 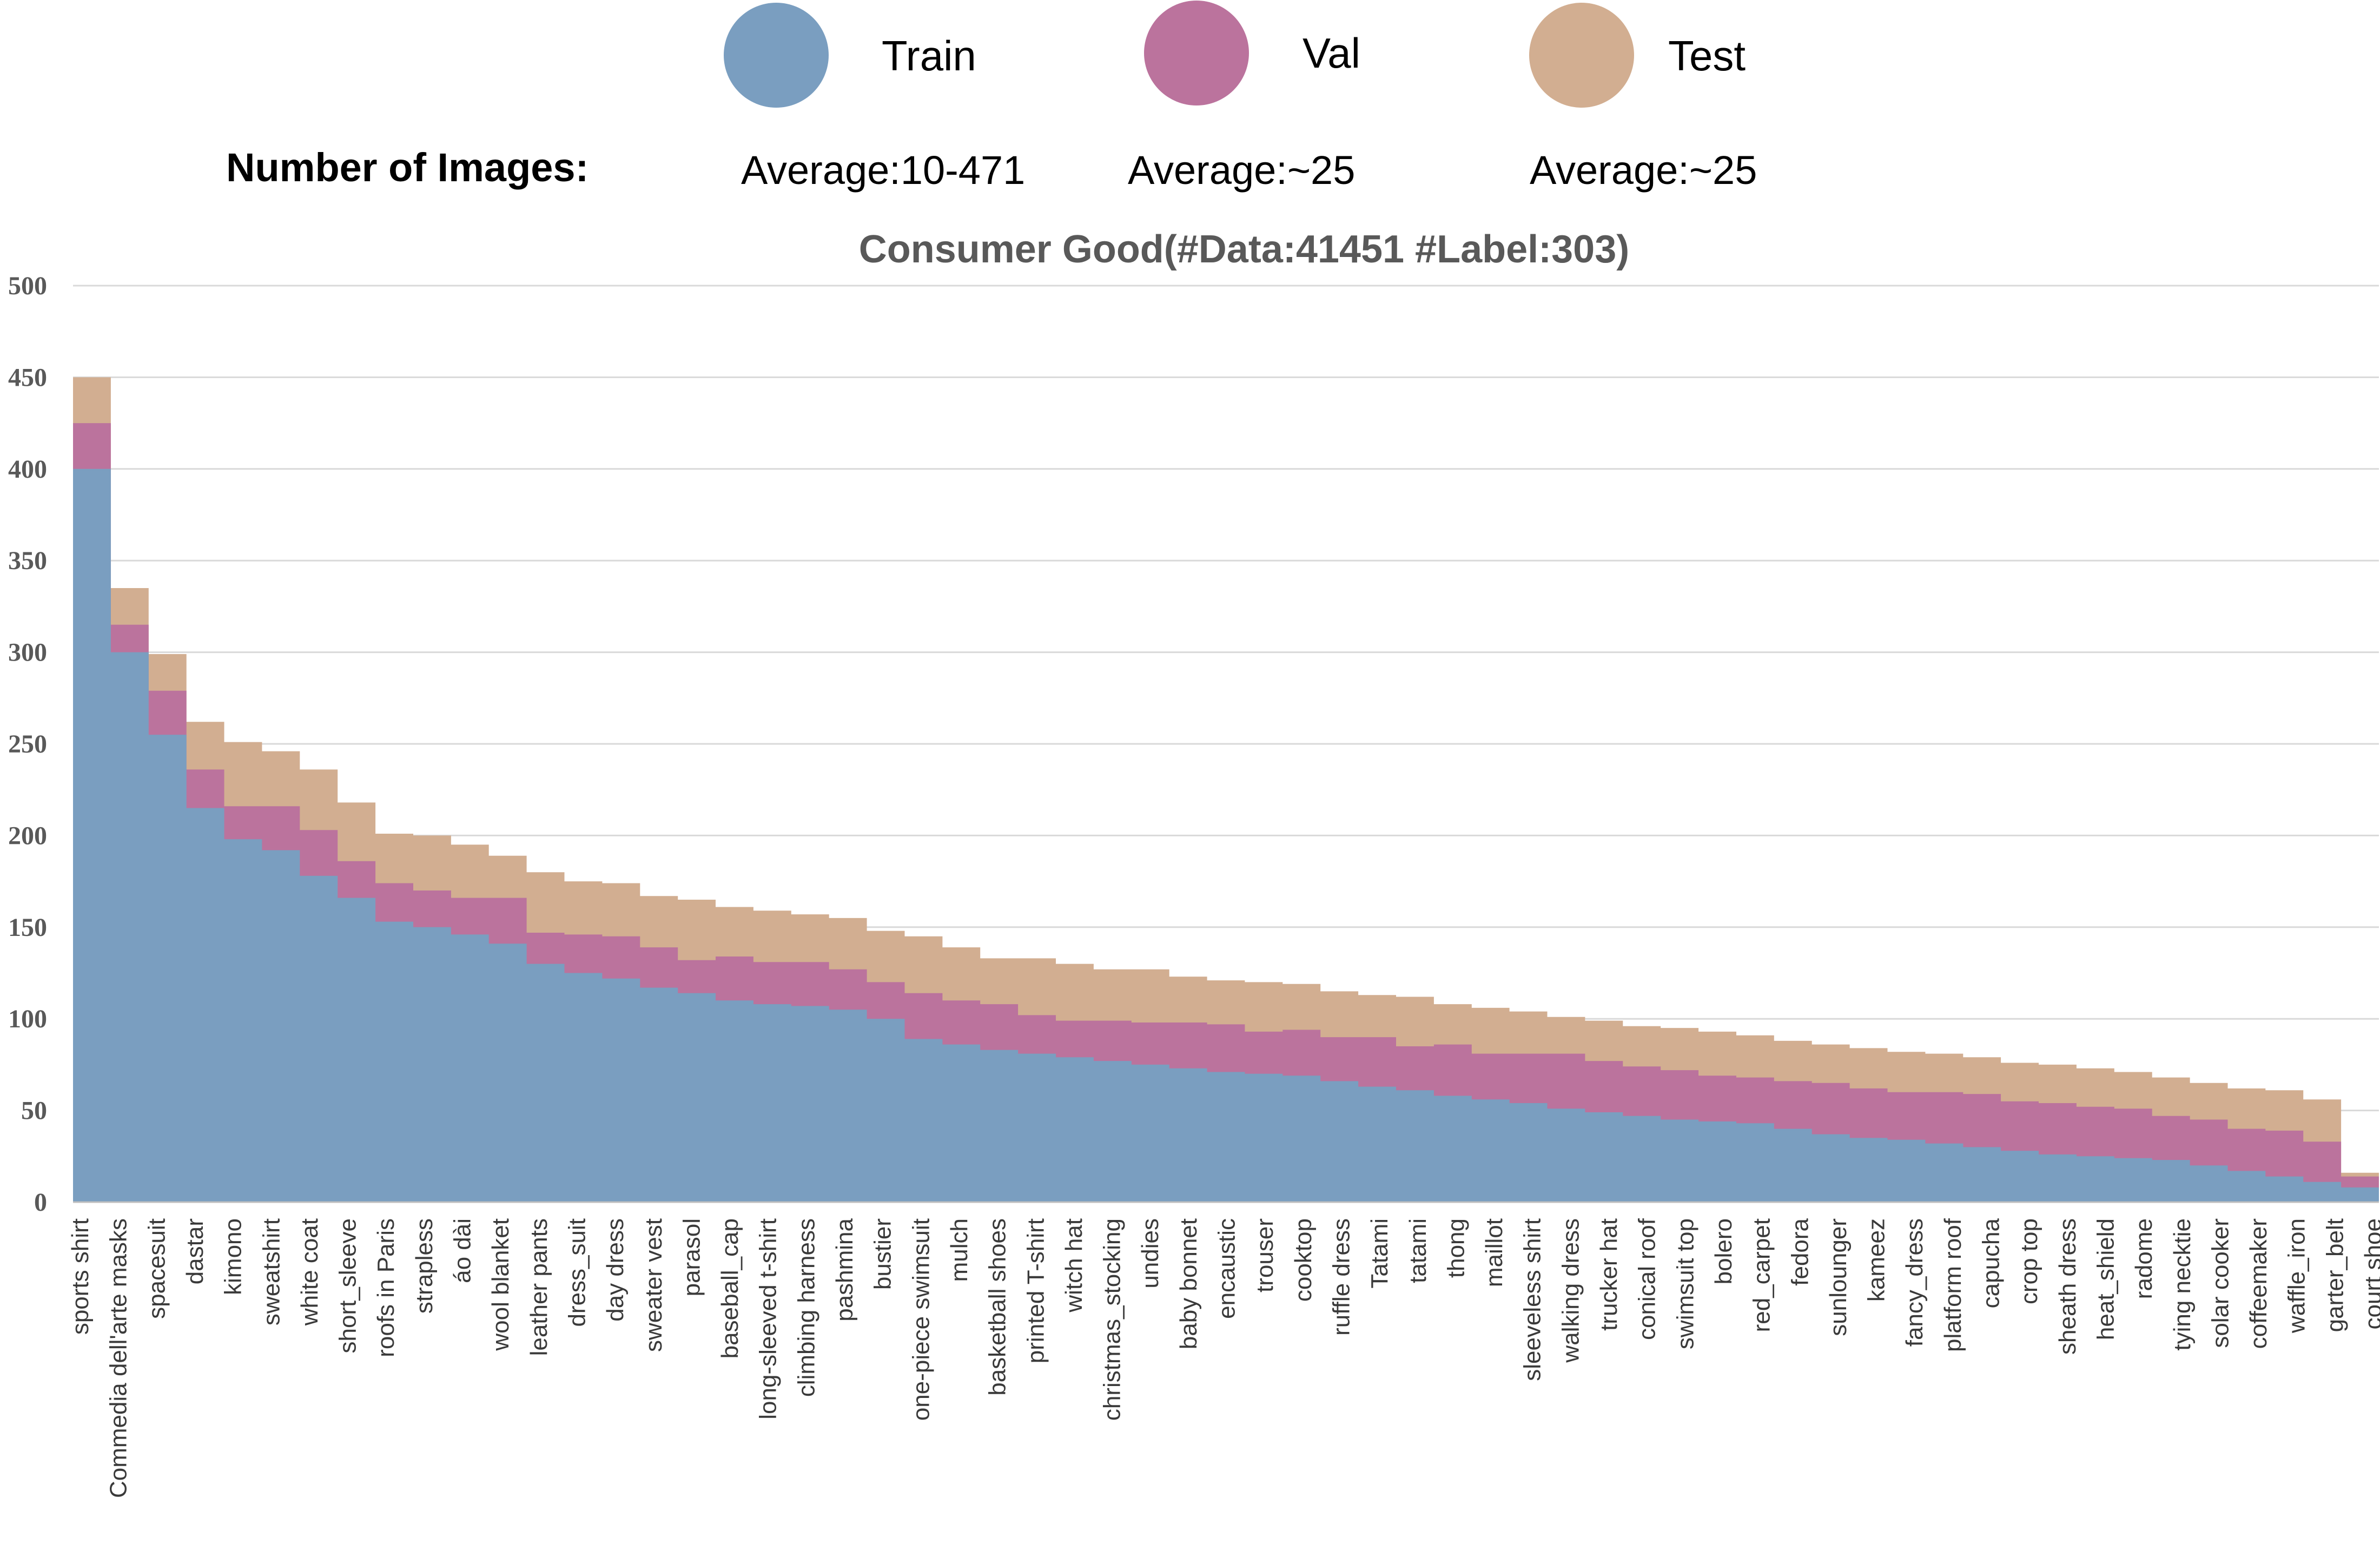 I want to click on x-tick-label: short_sleeve, so click(x=348, y=1285).